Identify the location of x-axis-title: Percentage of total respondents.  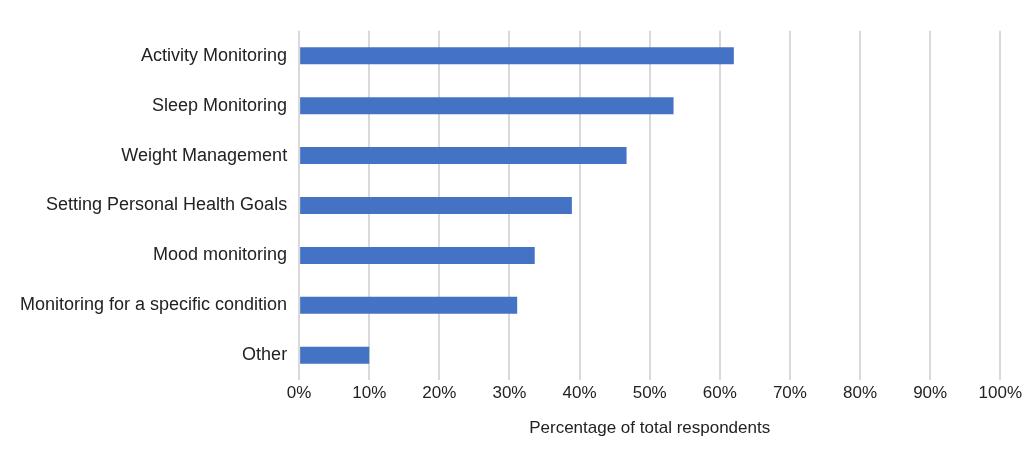
(650, 428).